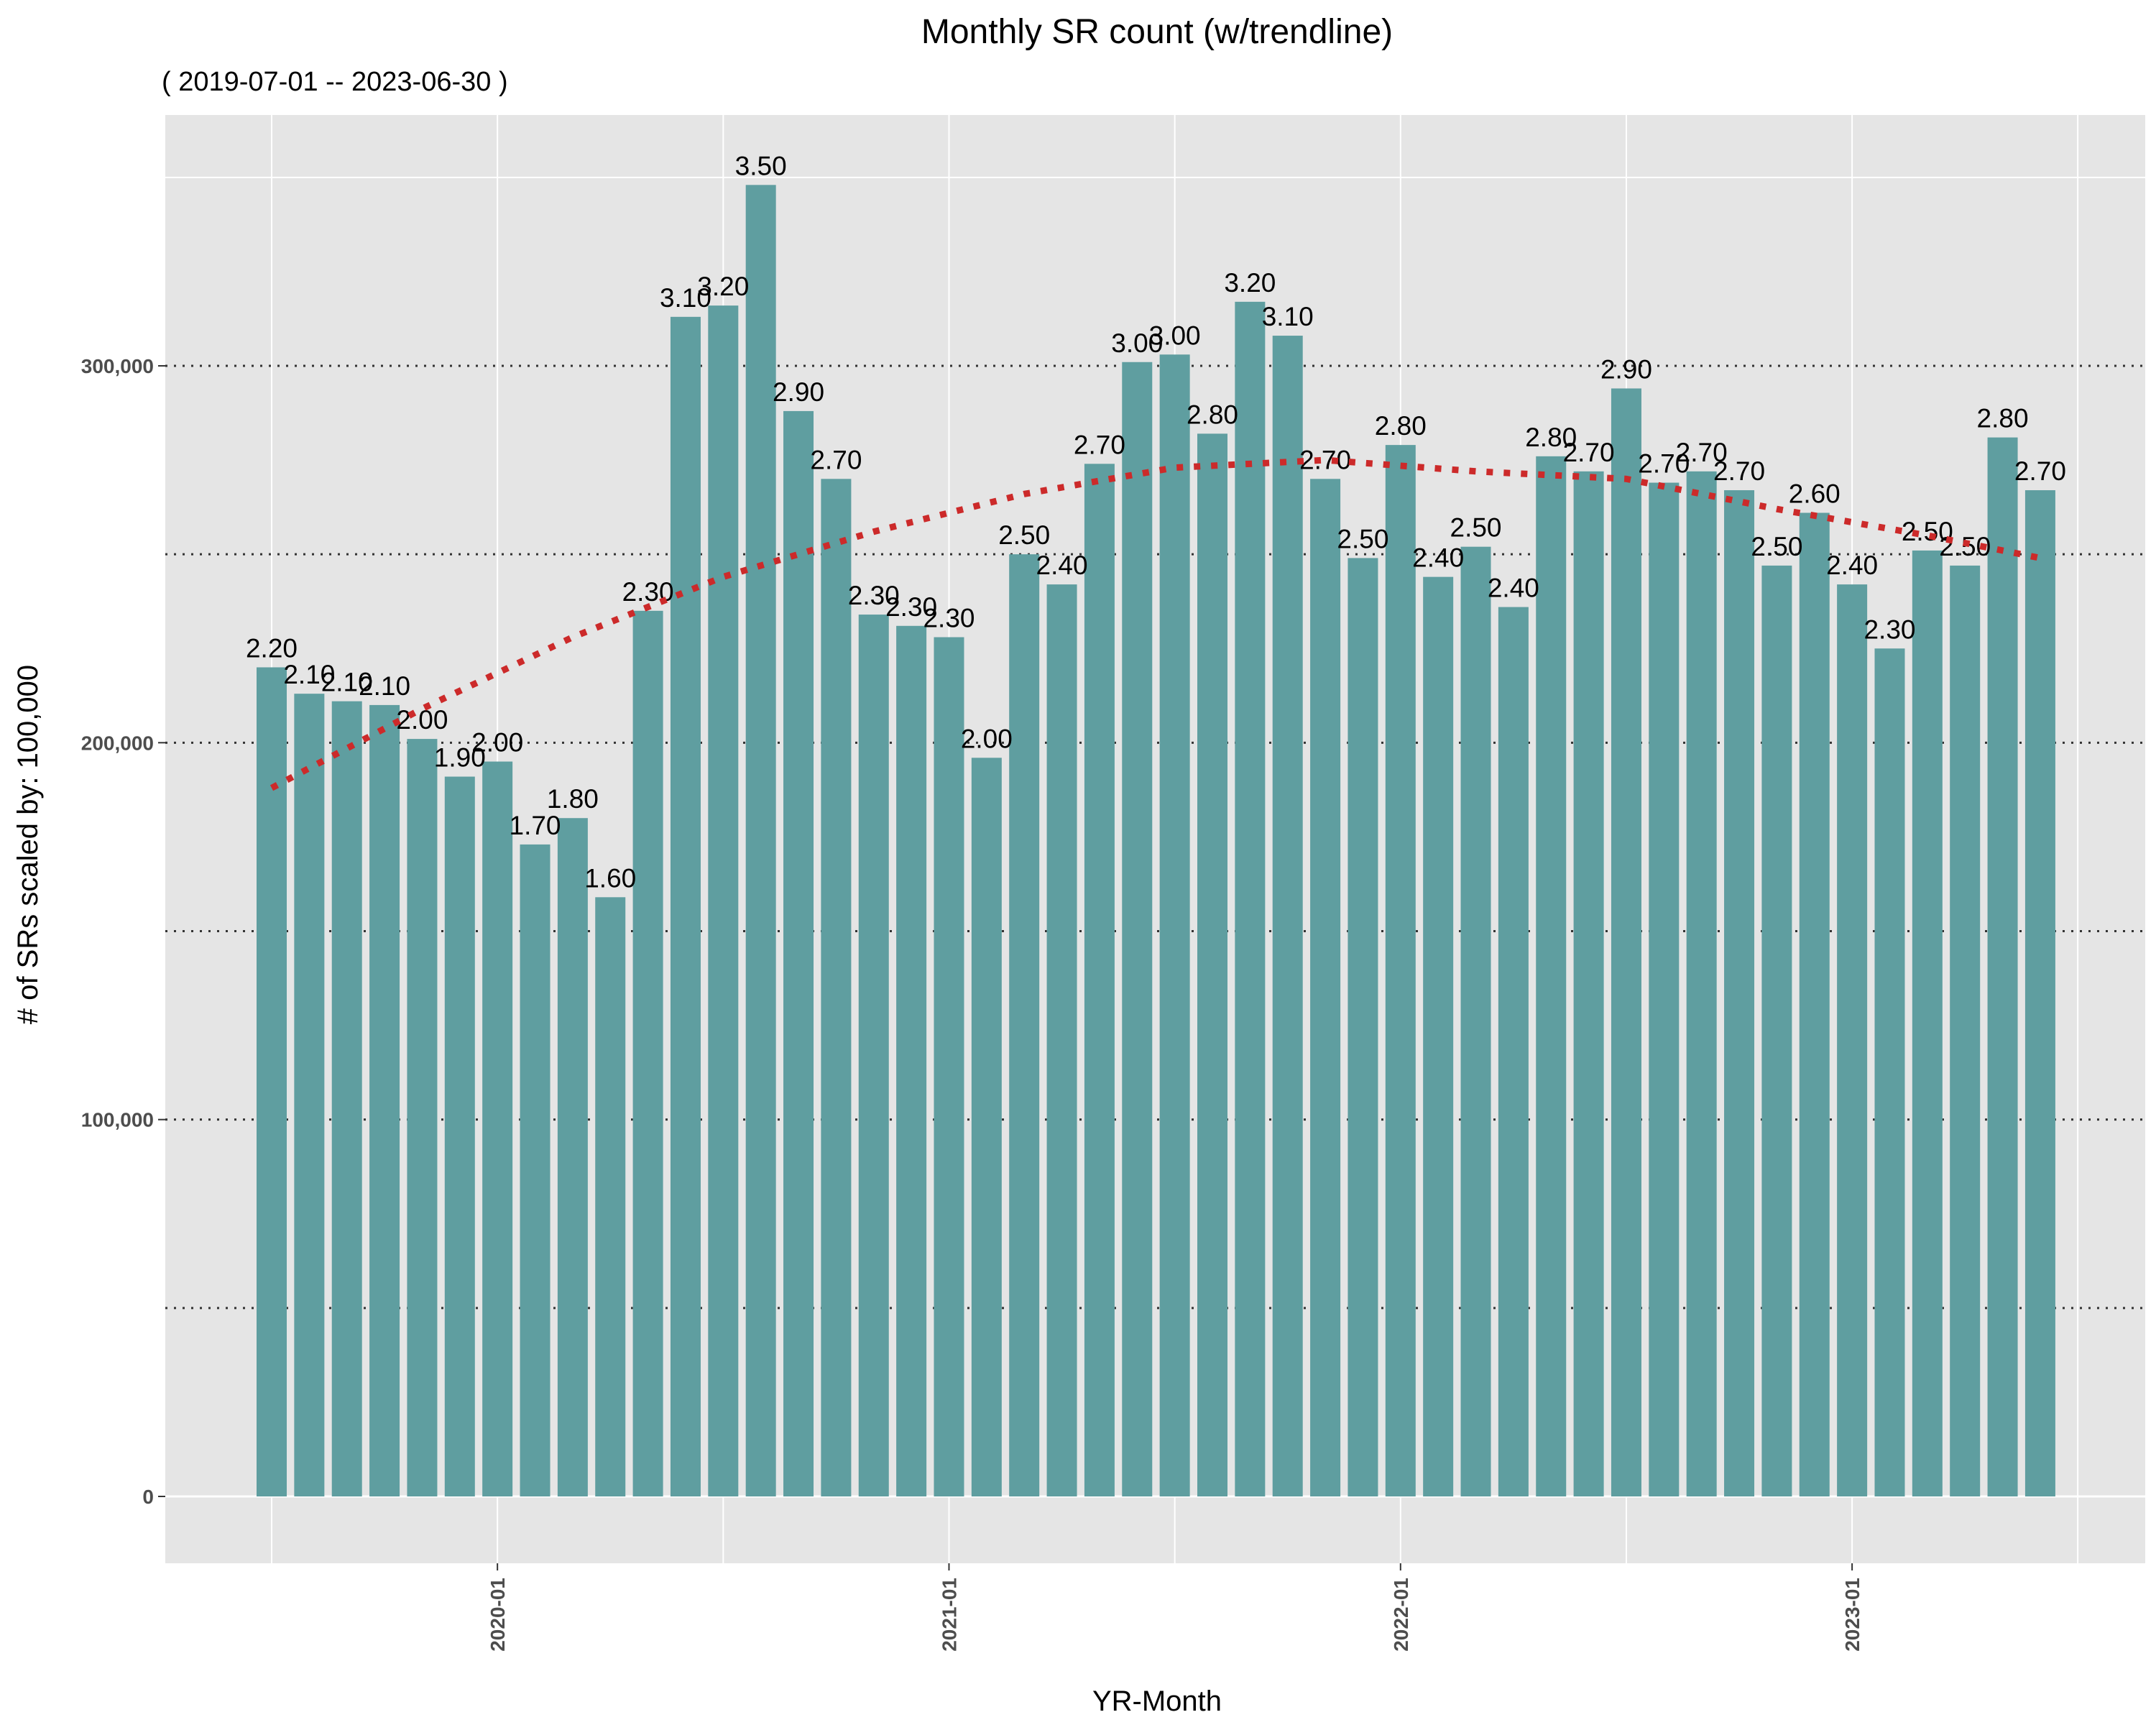 The width and height of the screenshot is (2156, 1725). What do you see at coordinates (148, 1497) in the screenshot?
I see `y-tick-label: 0` at bounding box center [148, 1497].